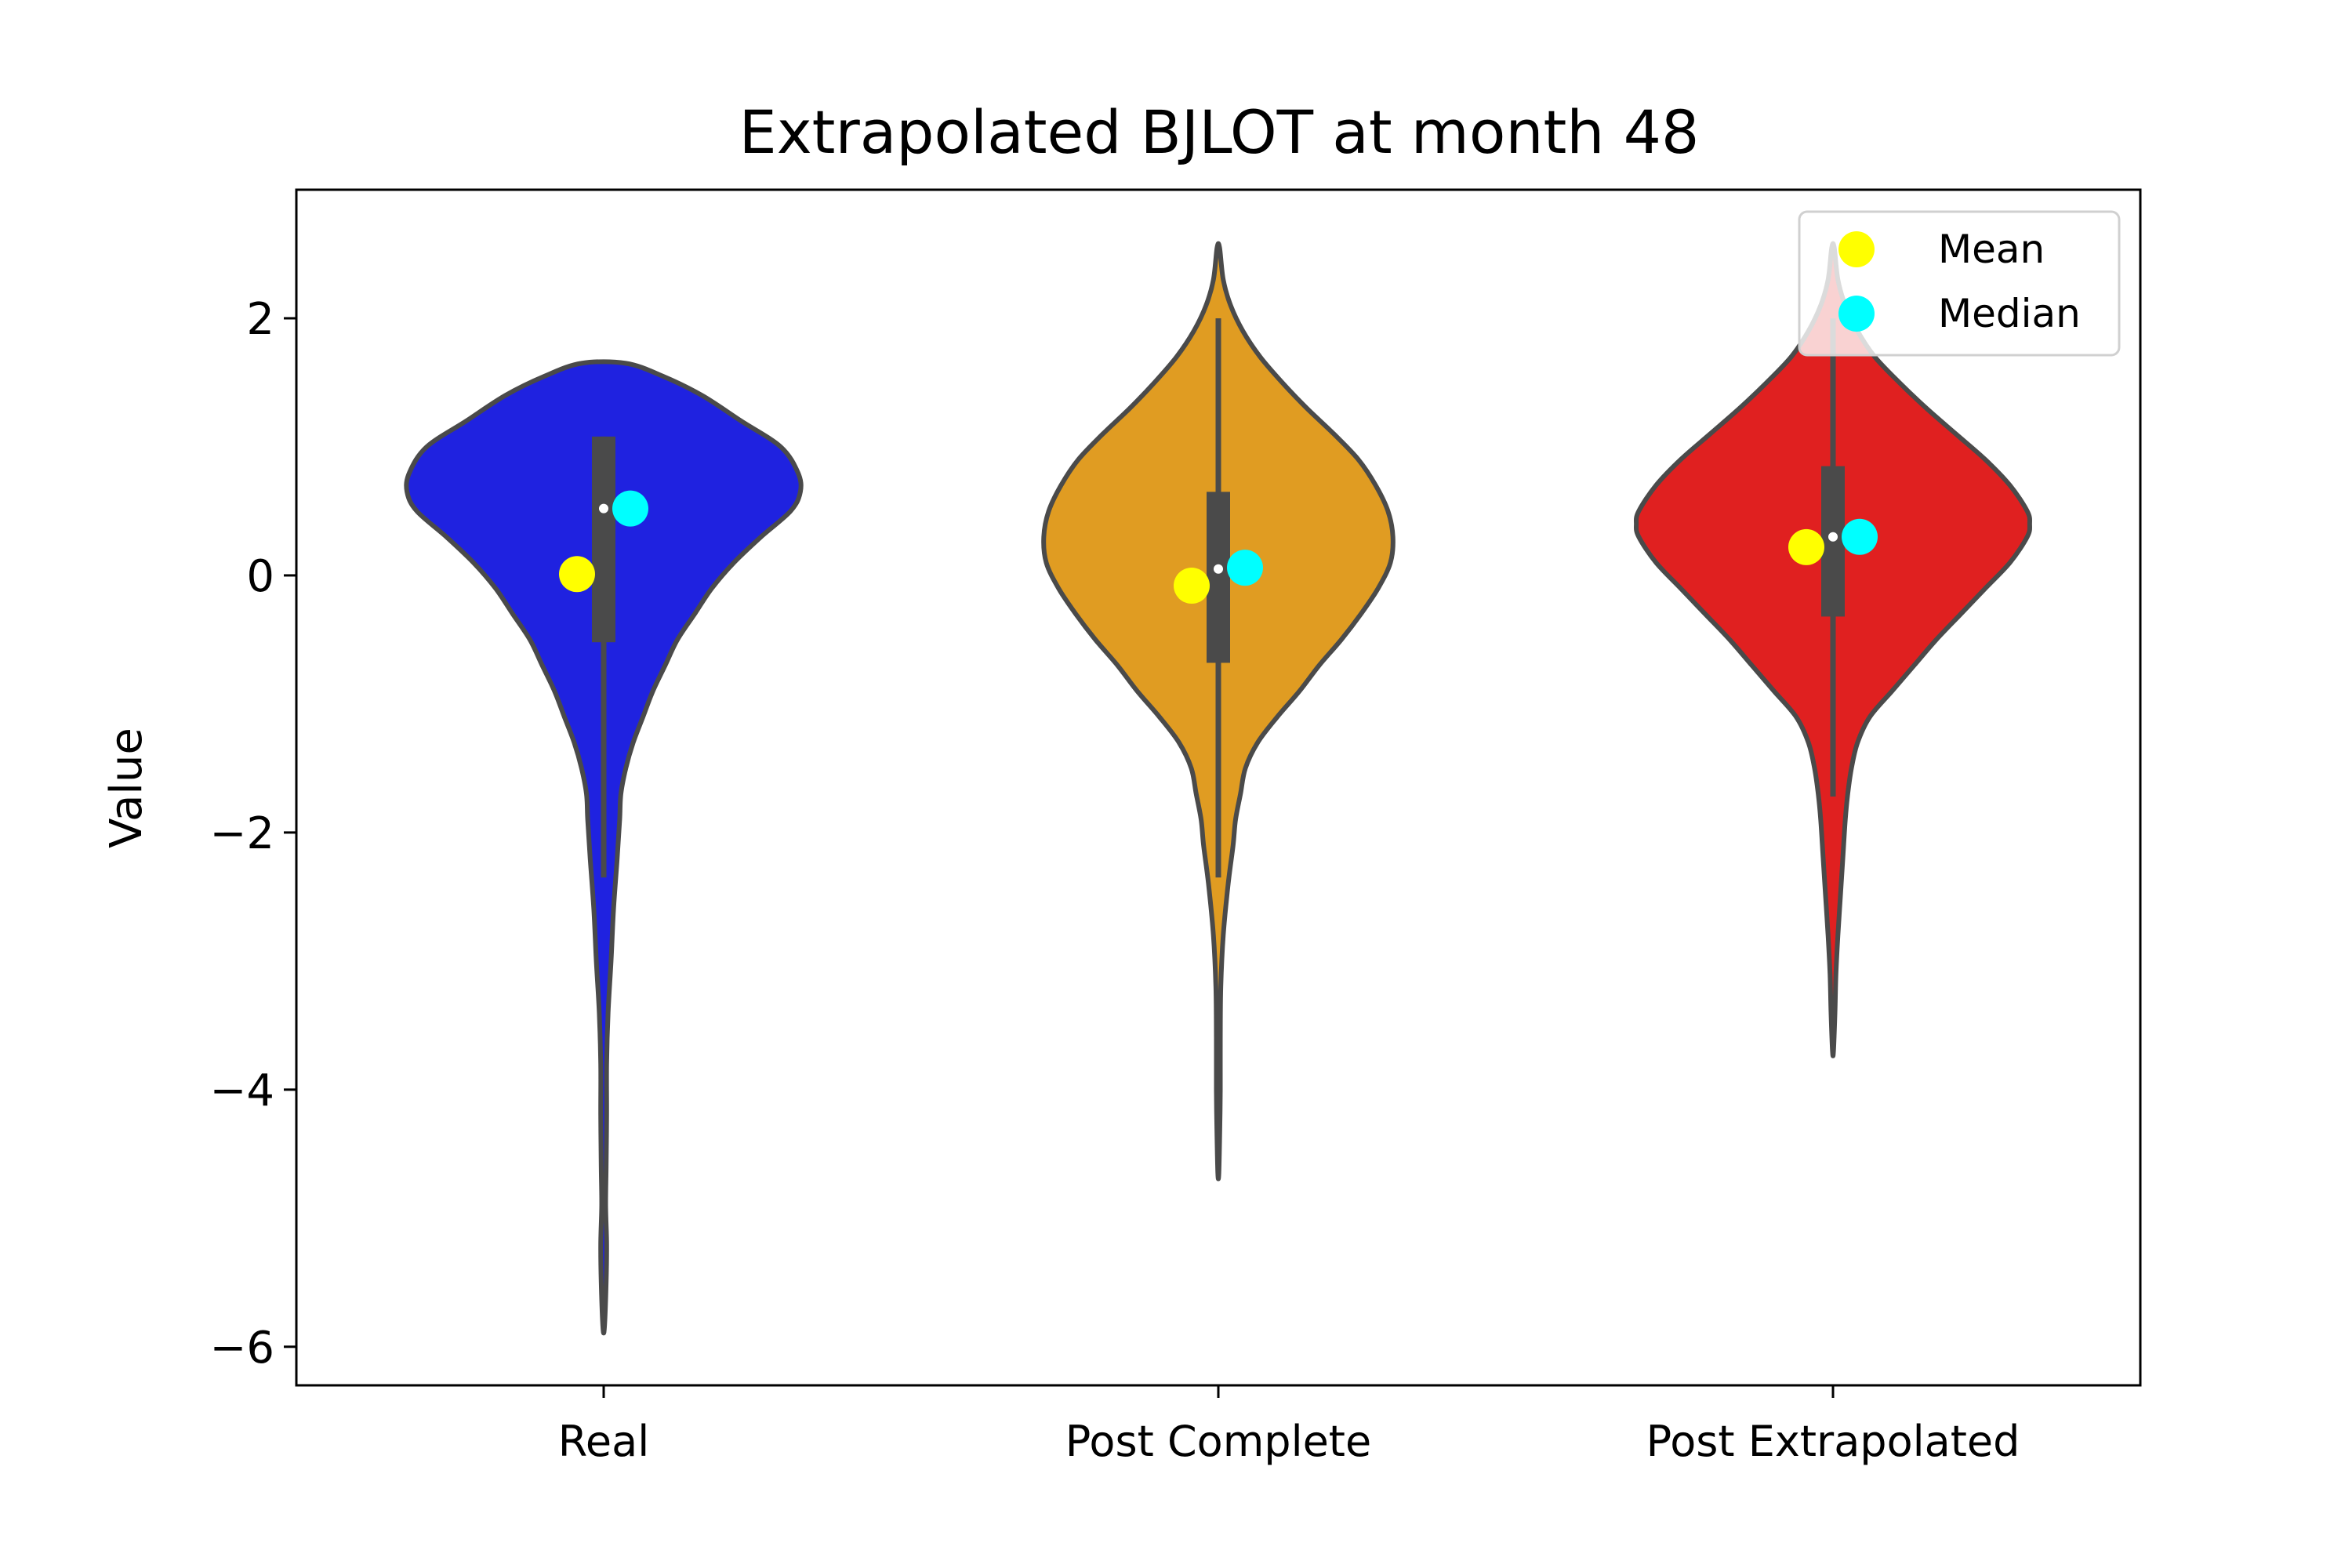 The height and width of the screenshot is (1568, 2352). I want to click on y-tick-label: −6, so click(241, 1348).